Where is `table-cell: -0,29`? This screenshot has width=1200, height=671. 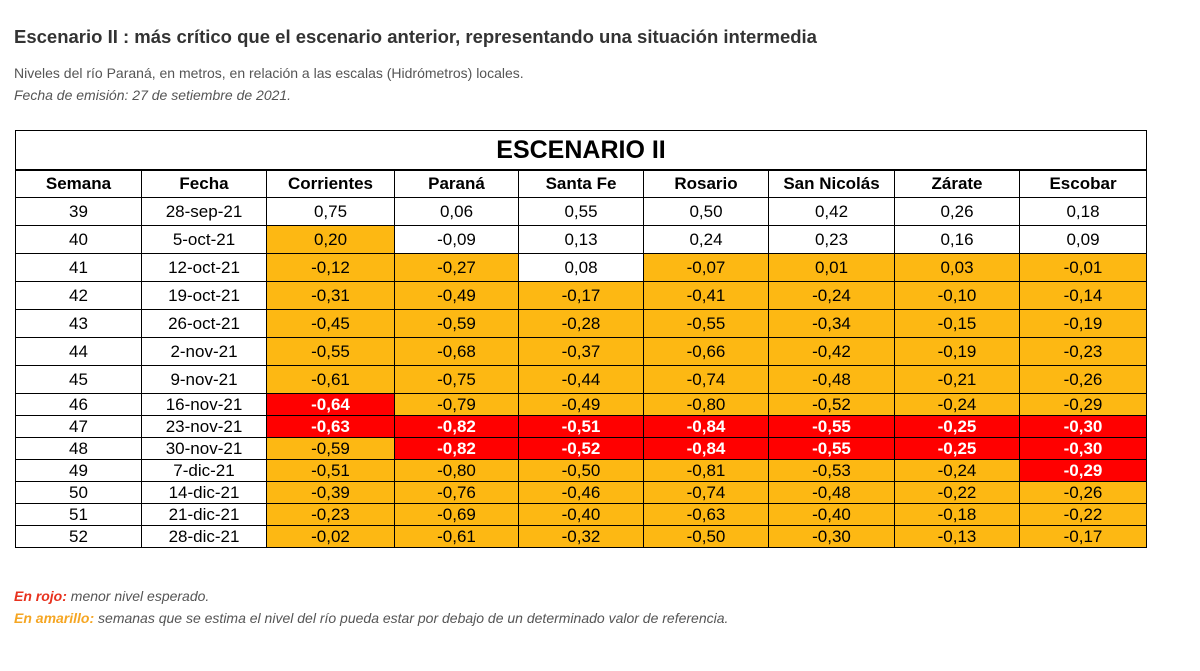
table-cell: -0,29 is located at coordinates (1083, 470).